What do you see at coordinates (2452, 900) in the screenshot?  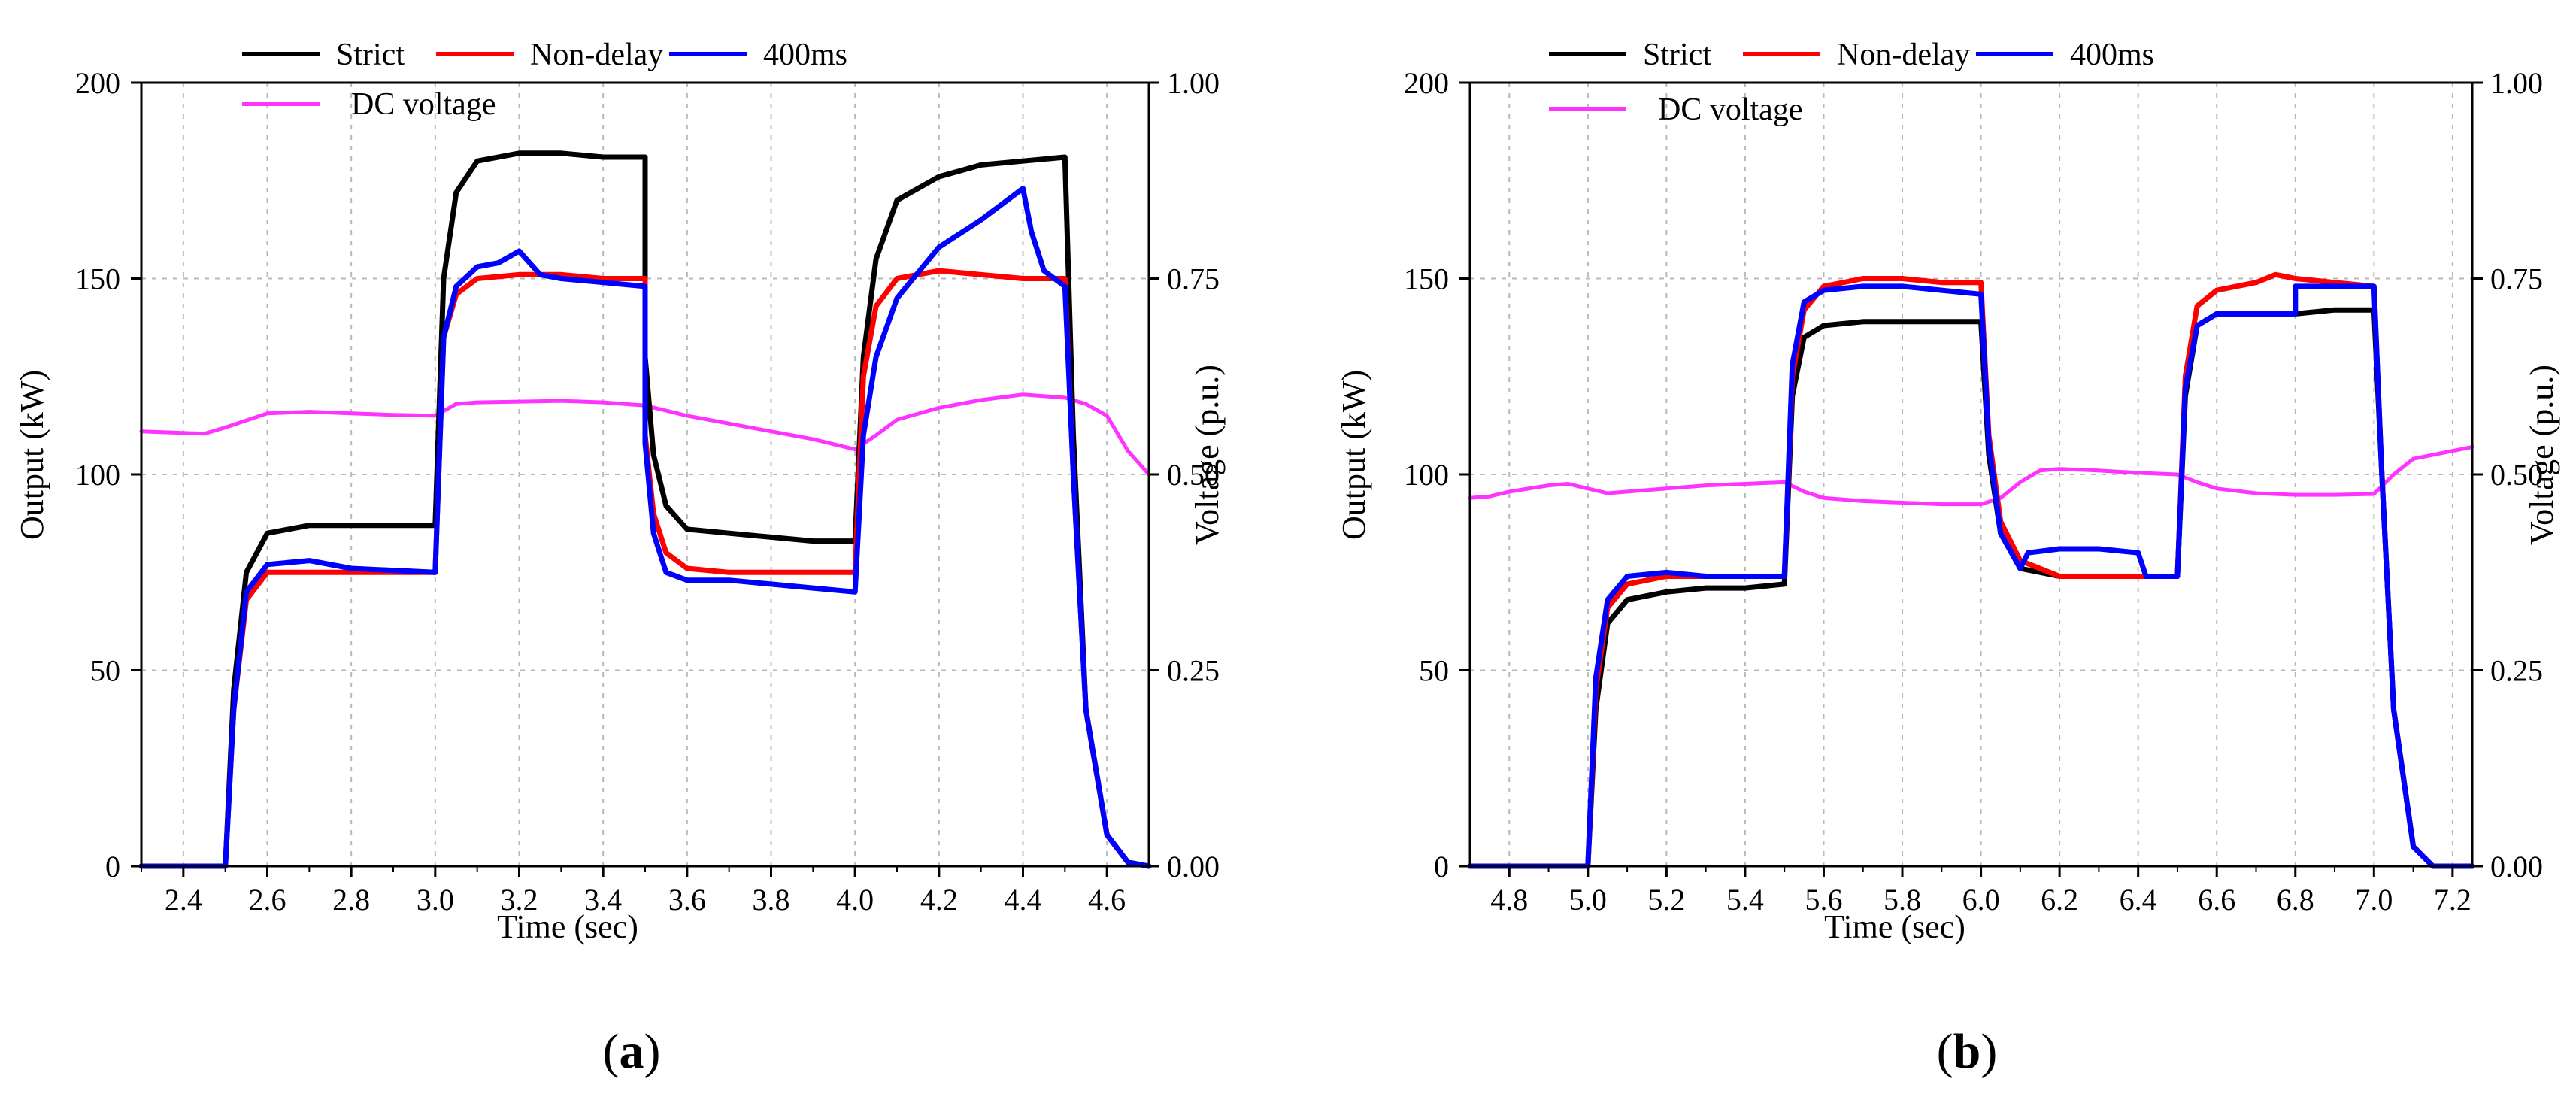 I see `x-tick-label: 7.2` at bounding box center [2452, 900].